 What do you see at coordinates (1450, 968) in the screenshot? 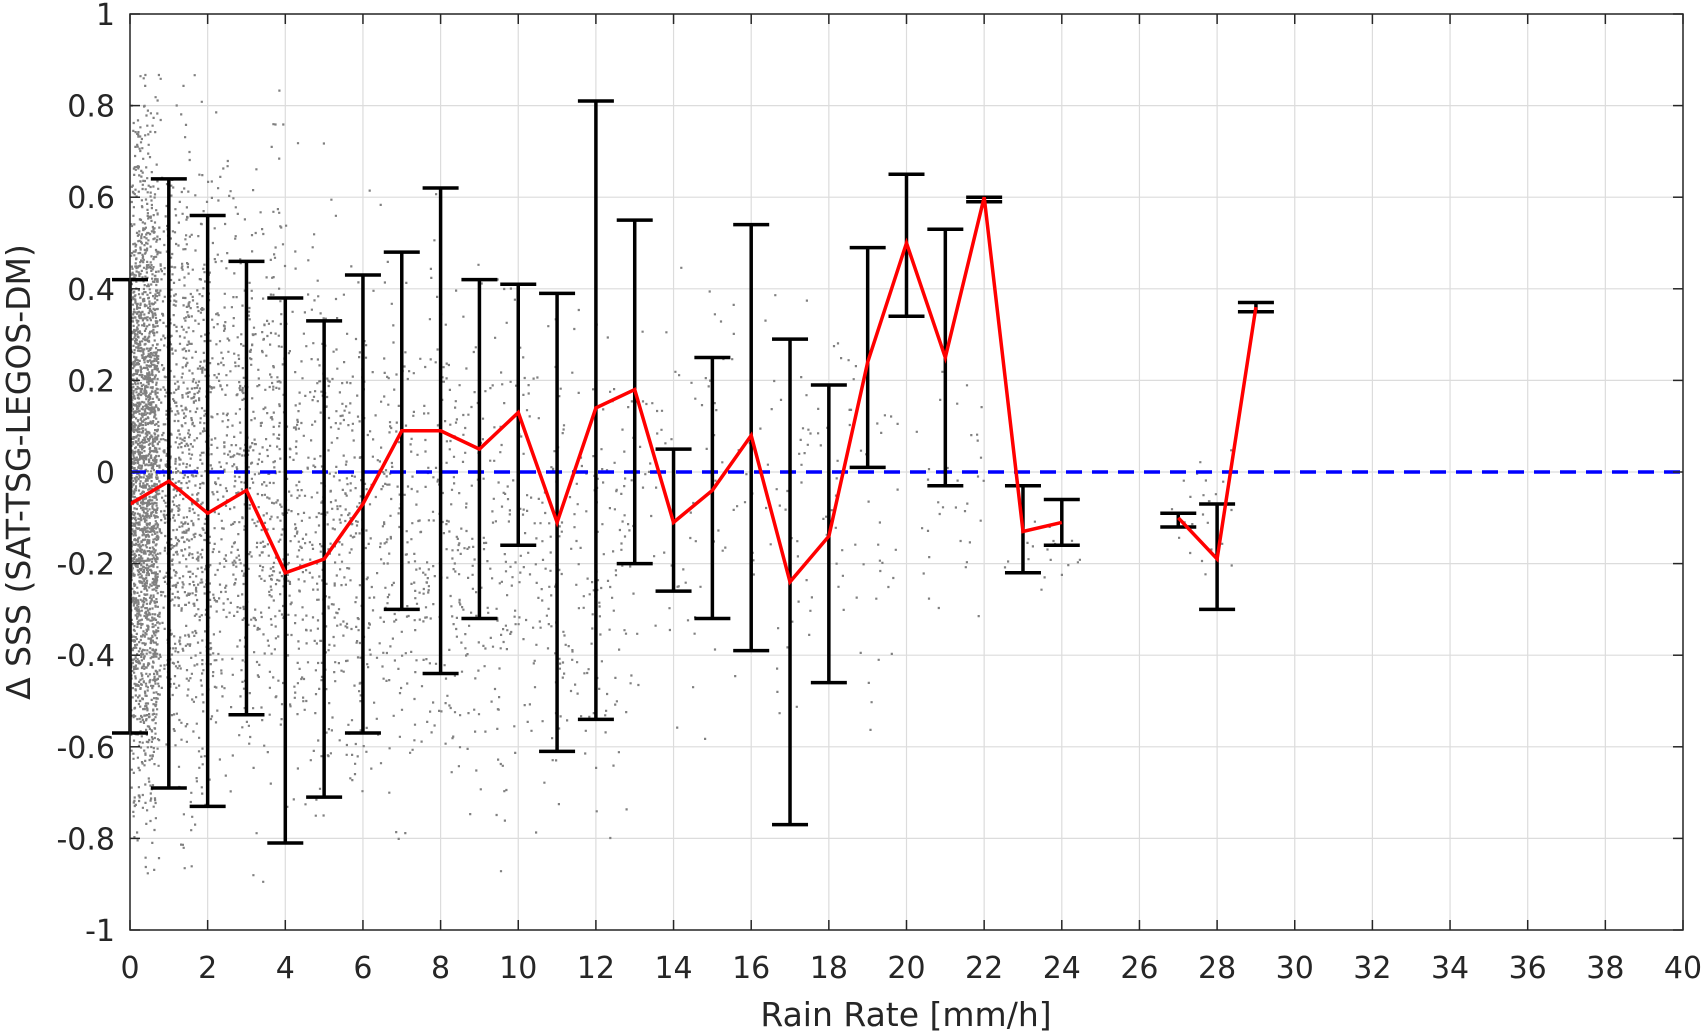
I see `x-tick-label: 34` at bounding box center [1450, 968].